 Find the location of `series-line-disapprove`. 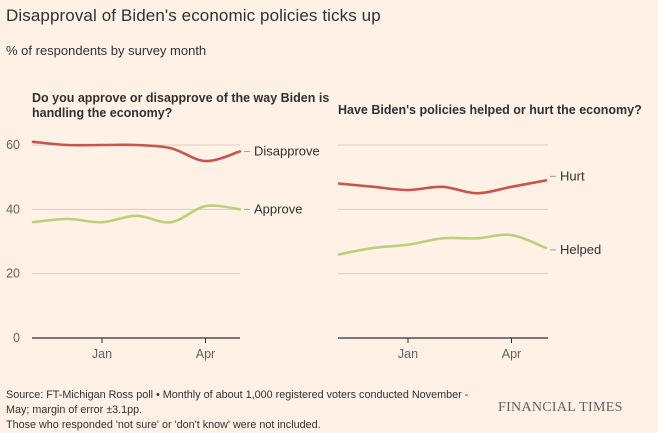

series-line-disapprove is located at coordinates (136, 151).